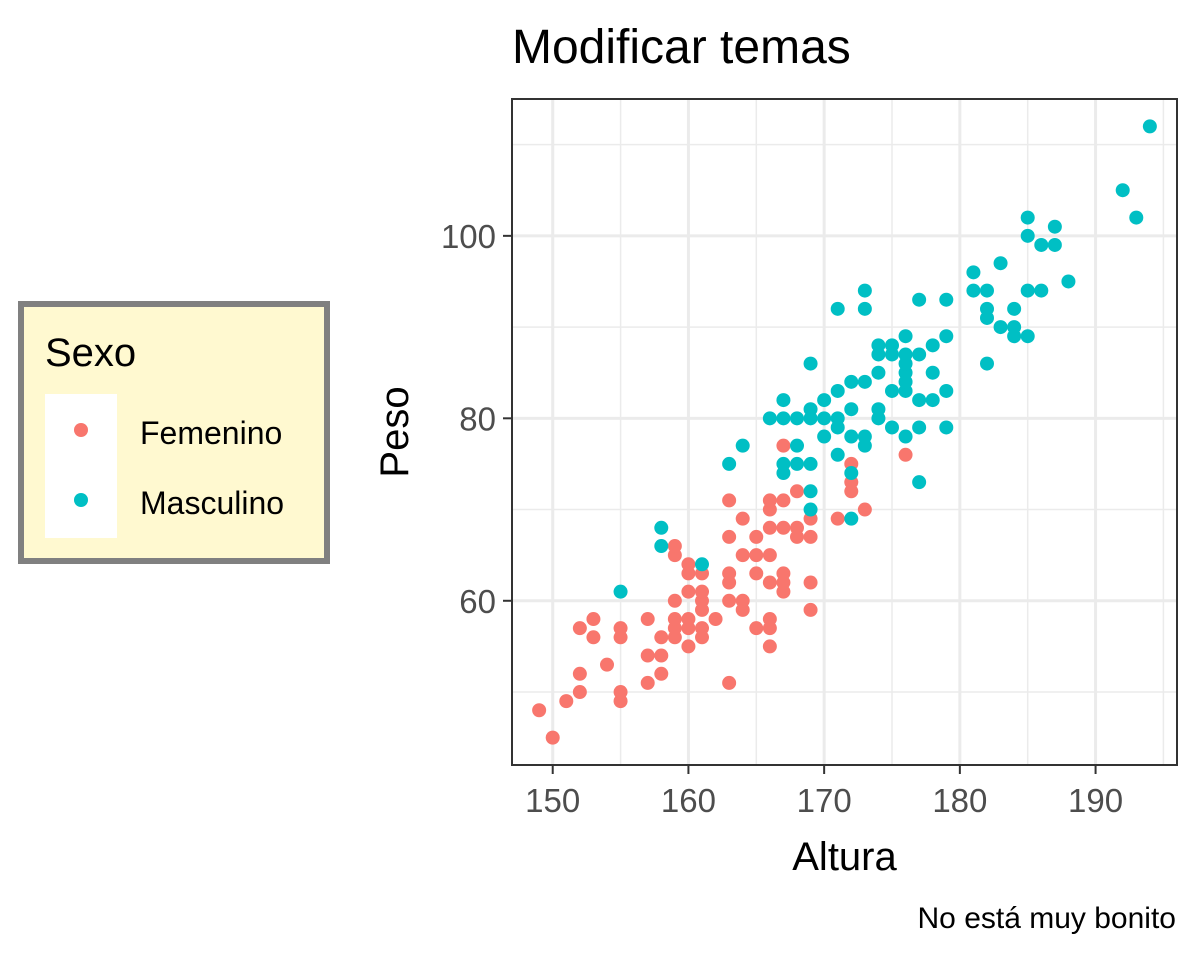  What do you see at coordinates (1095, 800) in the screenshot?
I see `x-tick-label: 190` at bounding box center [1095, 800].